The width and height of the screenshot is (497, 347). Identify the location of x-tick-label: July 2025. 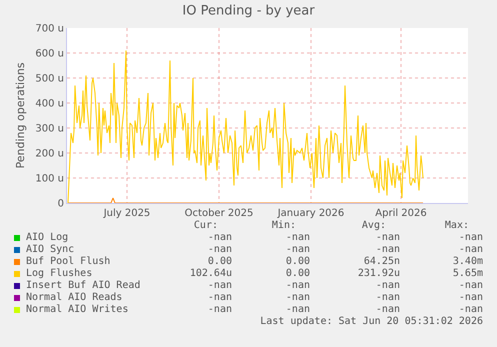
(126, 213).